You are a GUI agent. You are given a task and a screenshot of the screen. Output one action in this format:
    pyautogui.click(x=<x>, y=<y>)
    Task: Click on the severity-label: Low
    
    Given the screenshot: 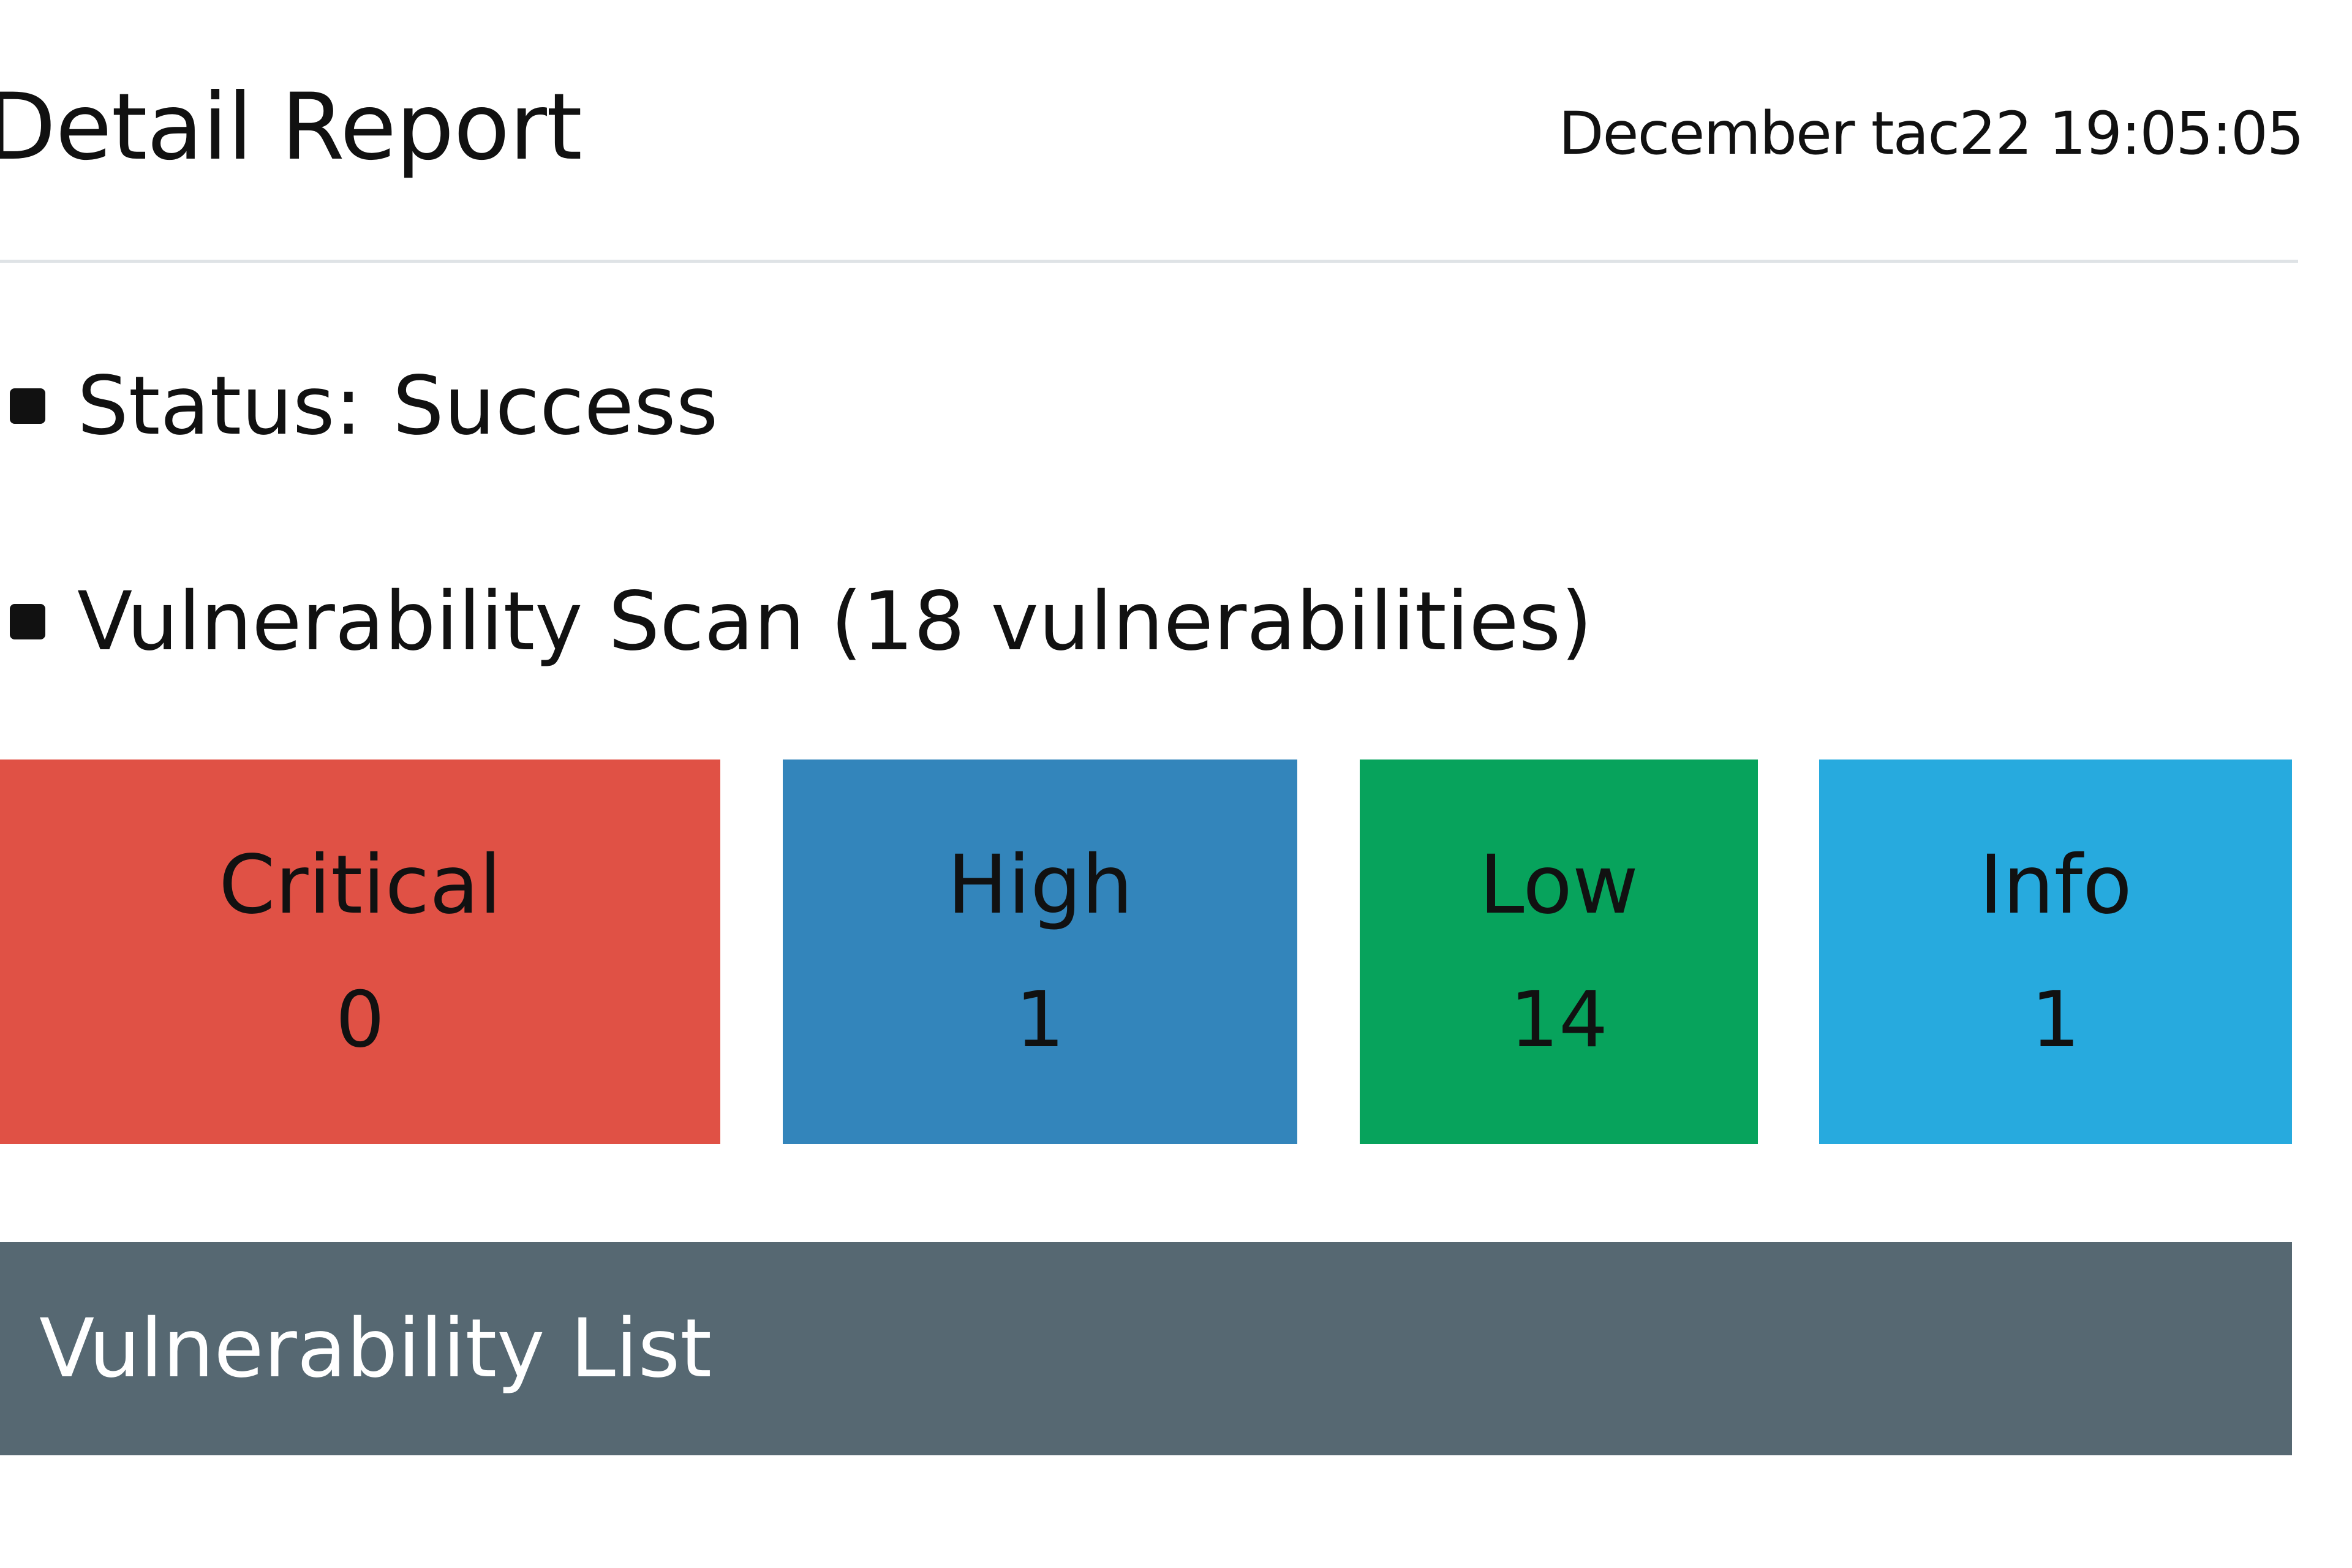 What is the action you would take?
    pyautogui.click(x=1558, y=885)
    